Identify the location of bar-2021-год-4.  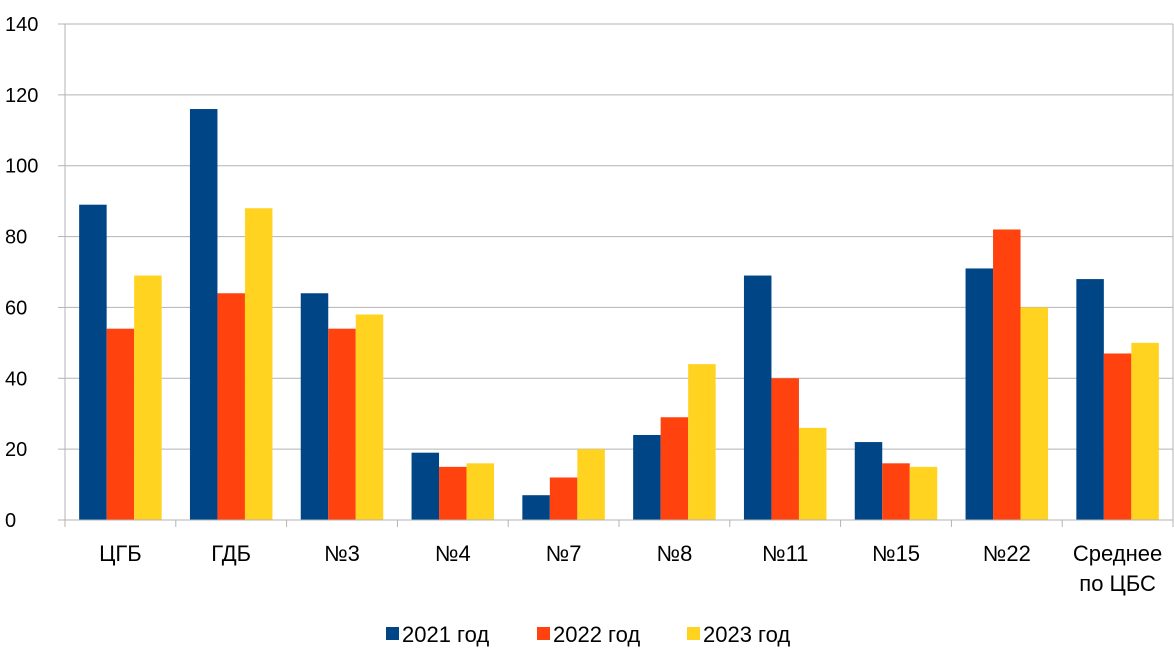
(536, 507).